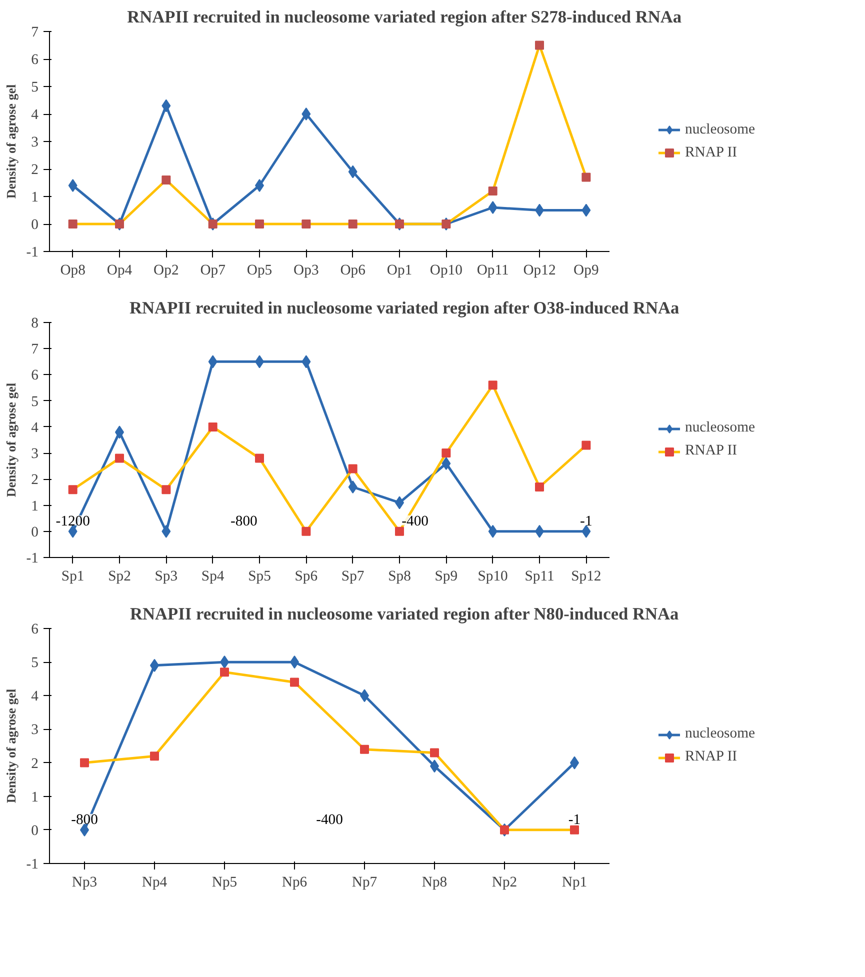  Describe the element at coordinates (155, 882) in the screenshot. I see `x-tick-label: Np4` at that location.